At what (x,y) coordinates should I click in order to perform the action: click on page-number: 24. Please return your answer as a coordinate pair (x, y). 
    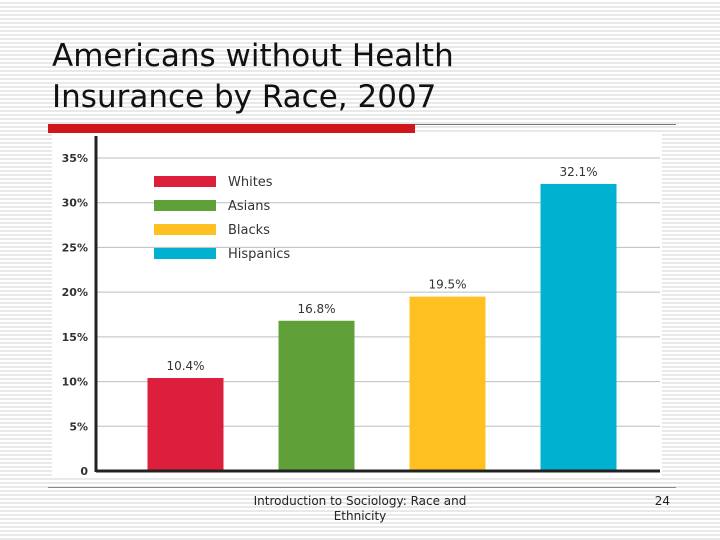
    Looking at the image, I should click on (662, 501).